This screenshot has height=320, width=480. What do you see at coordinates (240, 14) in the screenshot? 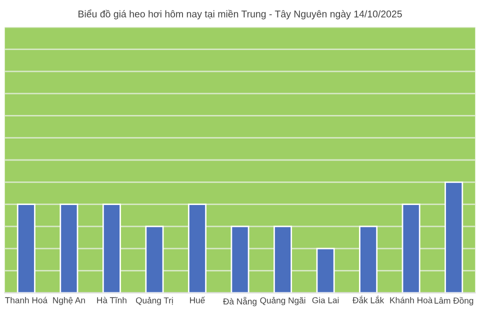
I see `chart-title: Biểu đồ giá heo hơi hôm nay tại miền Trung - Tây Nguyên ngày 14/10/2025` at bounding box center [240, 14].